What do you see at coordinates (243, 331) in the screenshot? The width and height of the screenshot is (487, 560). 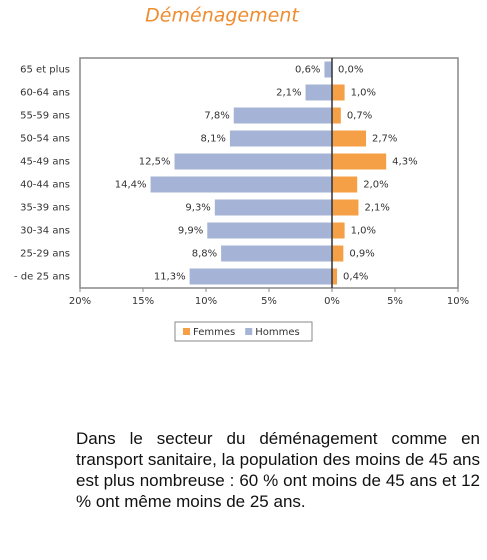 I see `legend-frame` at bounding box center [243, 331].